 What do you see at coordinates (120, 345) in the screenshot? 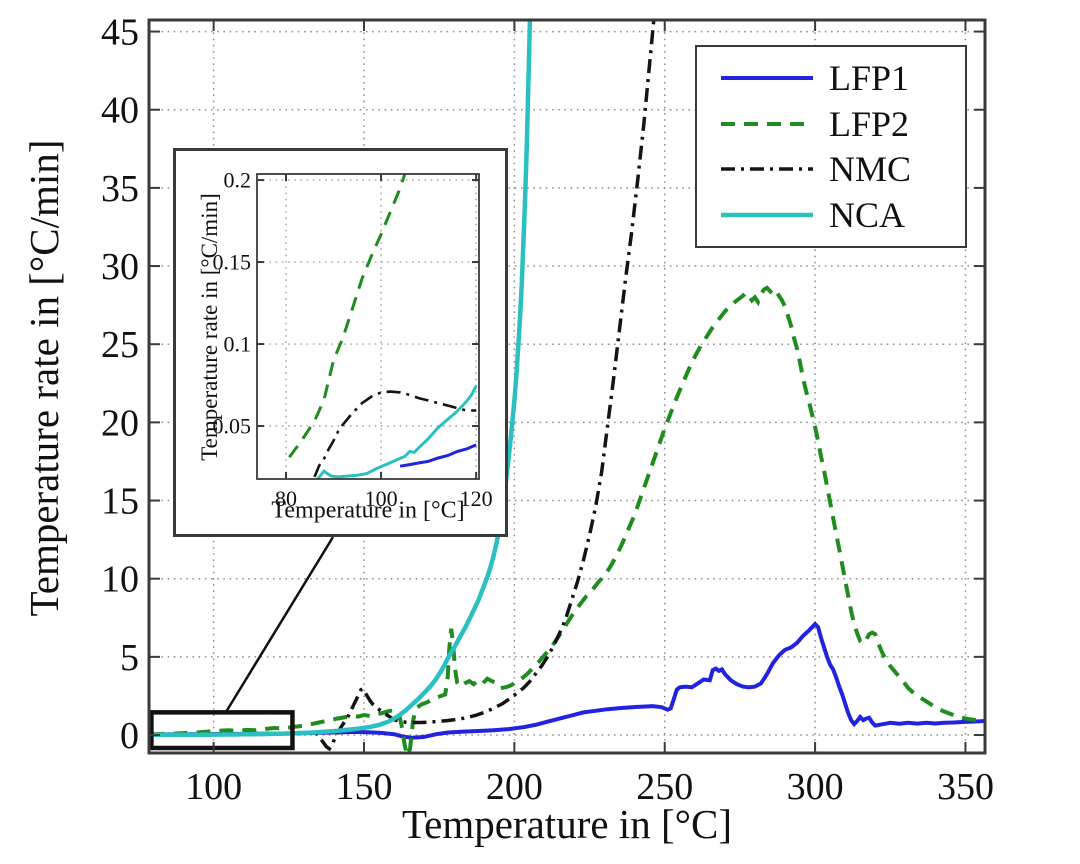
I see `svg-text: 25` at bounding box center [120, 345].